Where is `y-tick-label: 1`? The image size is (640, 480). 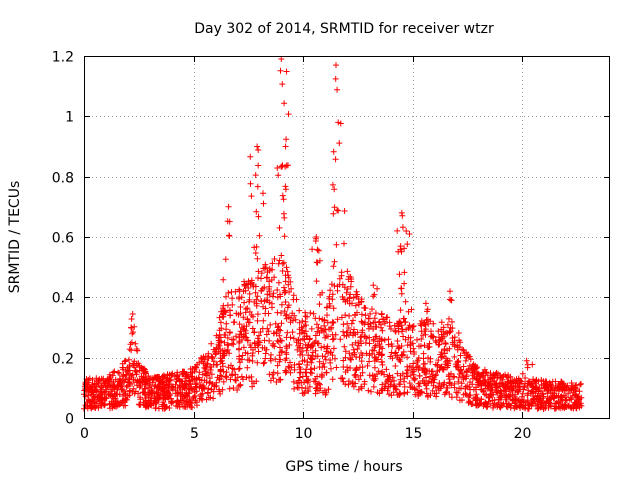 y-tick-label: 1 is located at coordinates (69, 118).